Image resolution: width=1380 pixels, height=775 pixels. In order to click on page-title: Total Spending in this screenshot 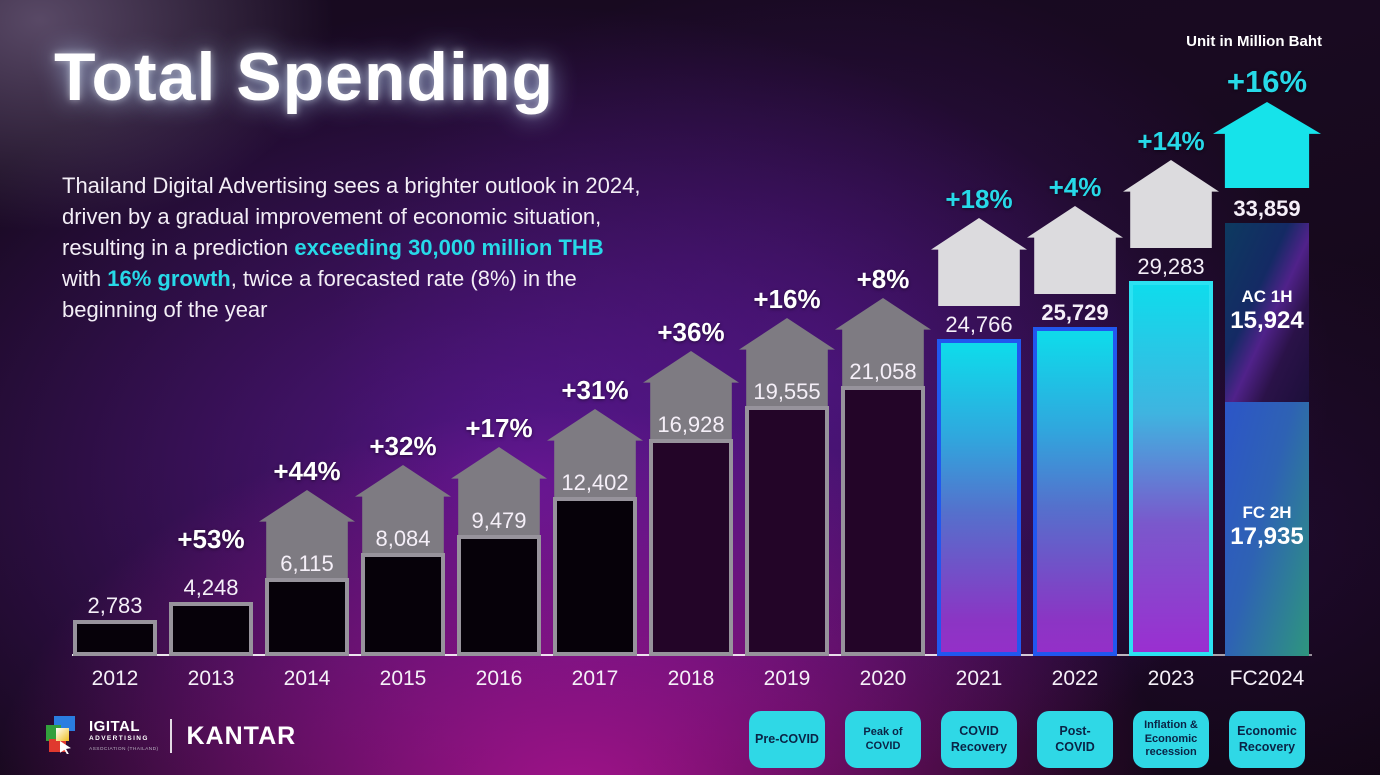, I will do `click(304, 77)`.